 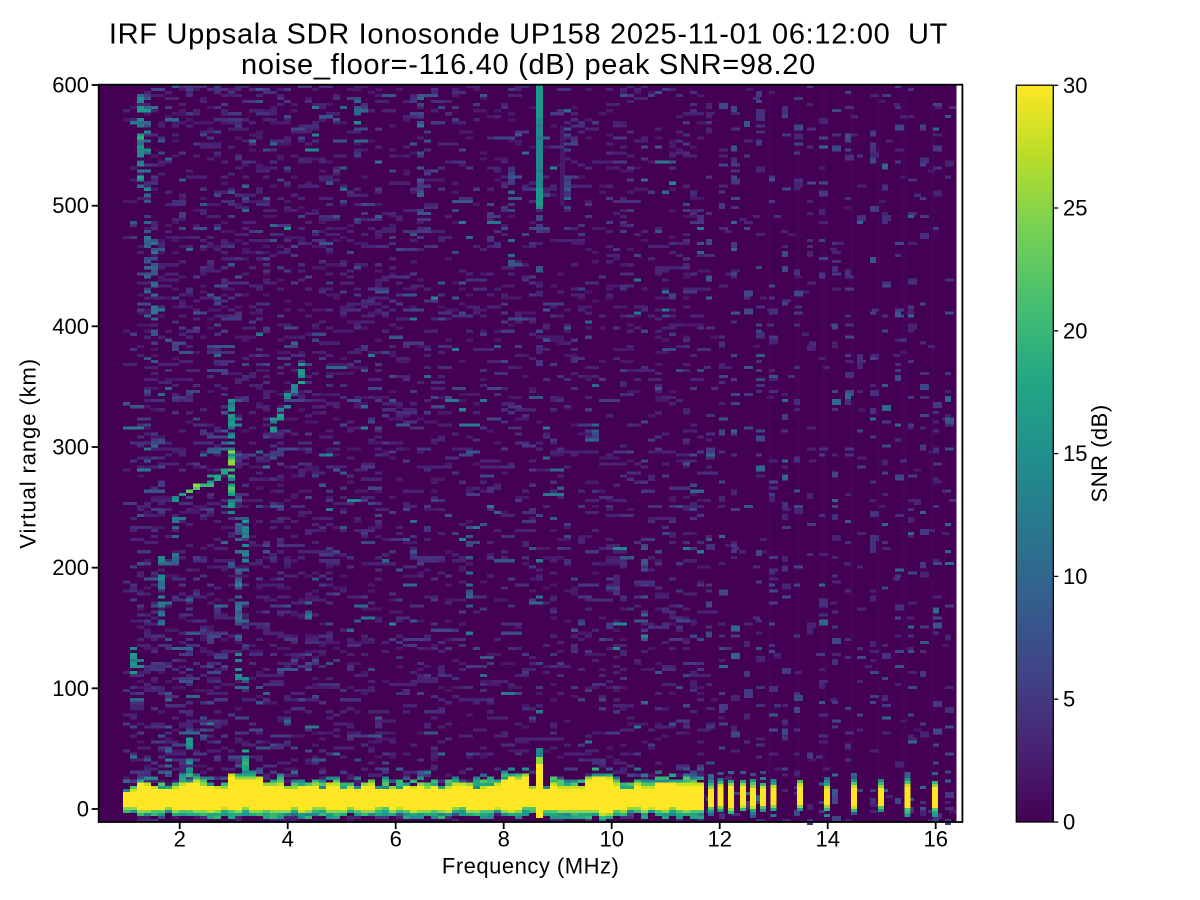 What do you see at coordinates (70, 447) in the screenshot?
I see `svg-text: 300` at bounding box center [70, 447].